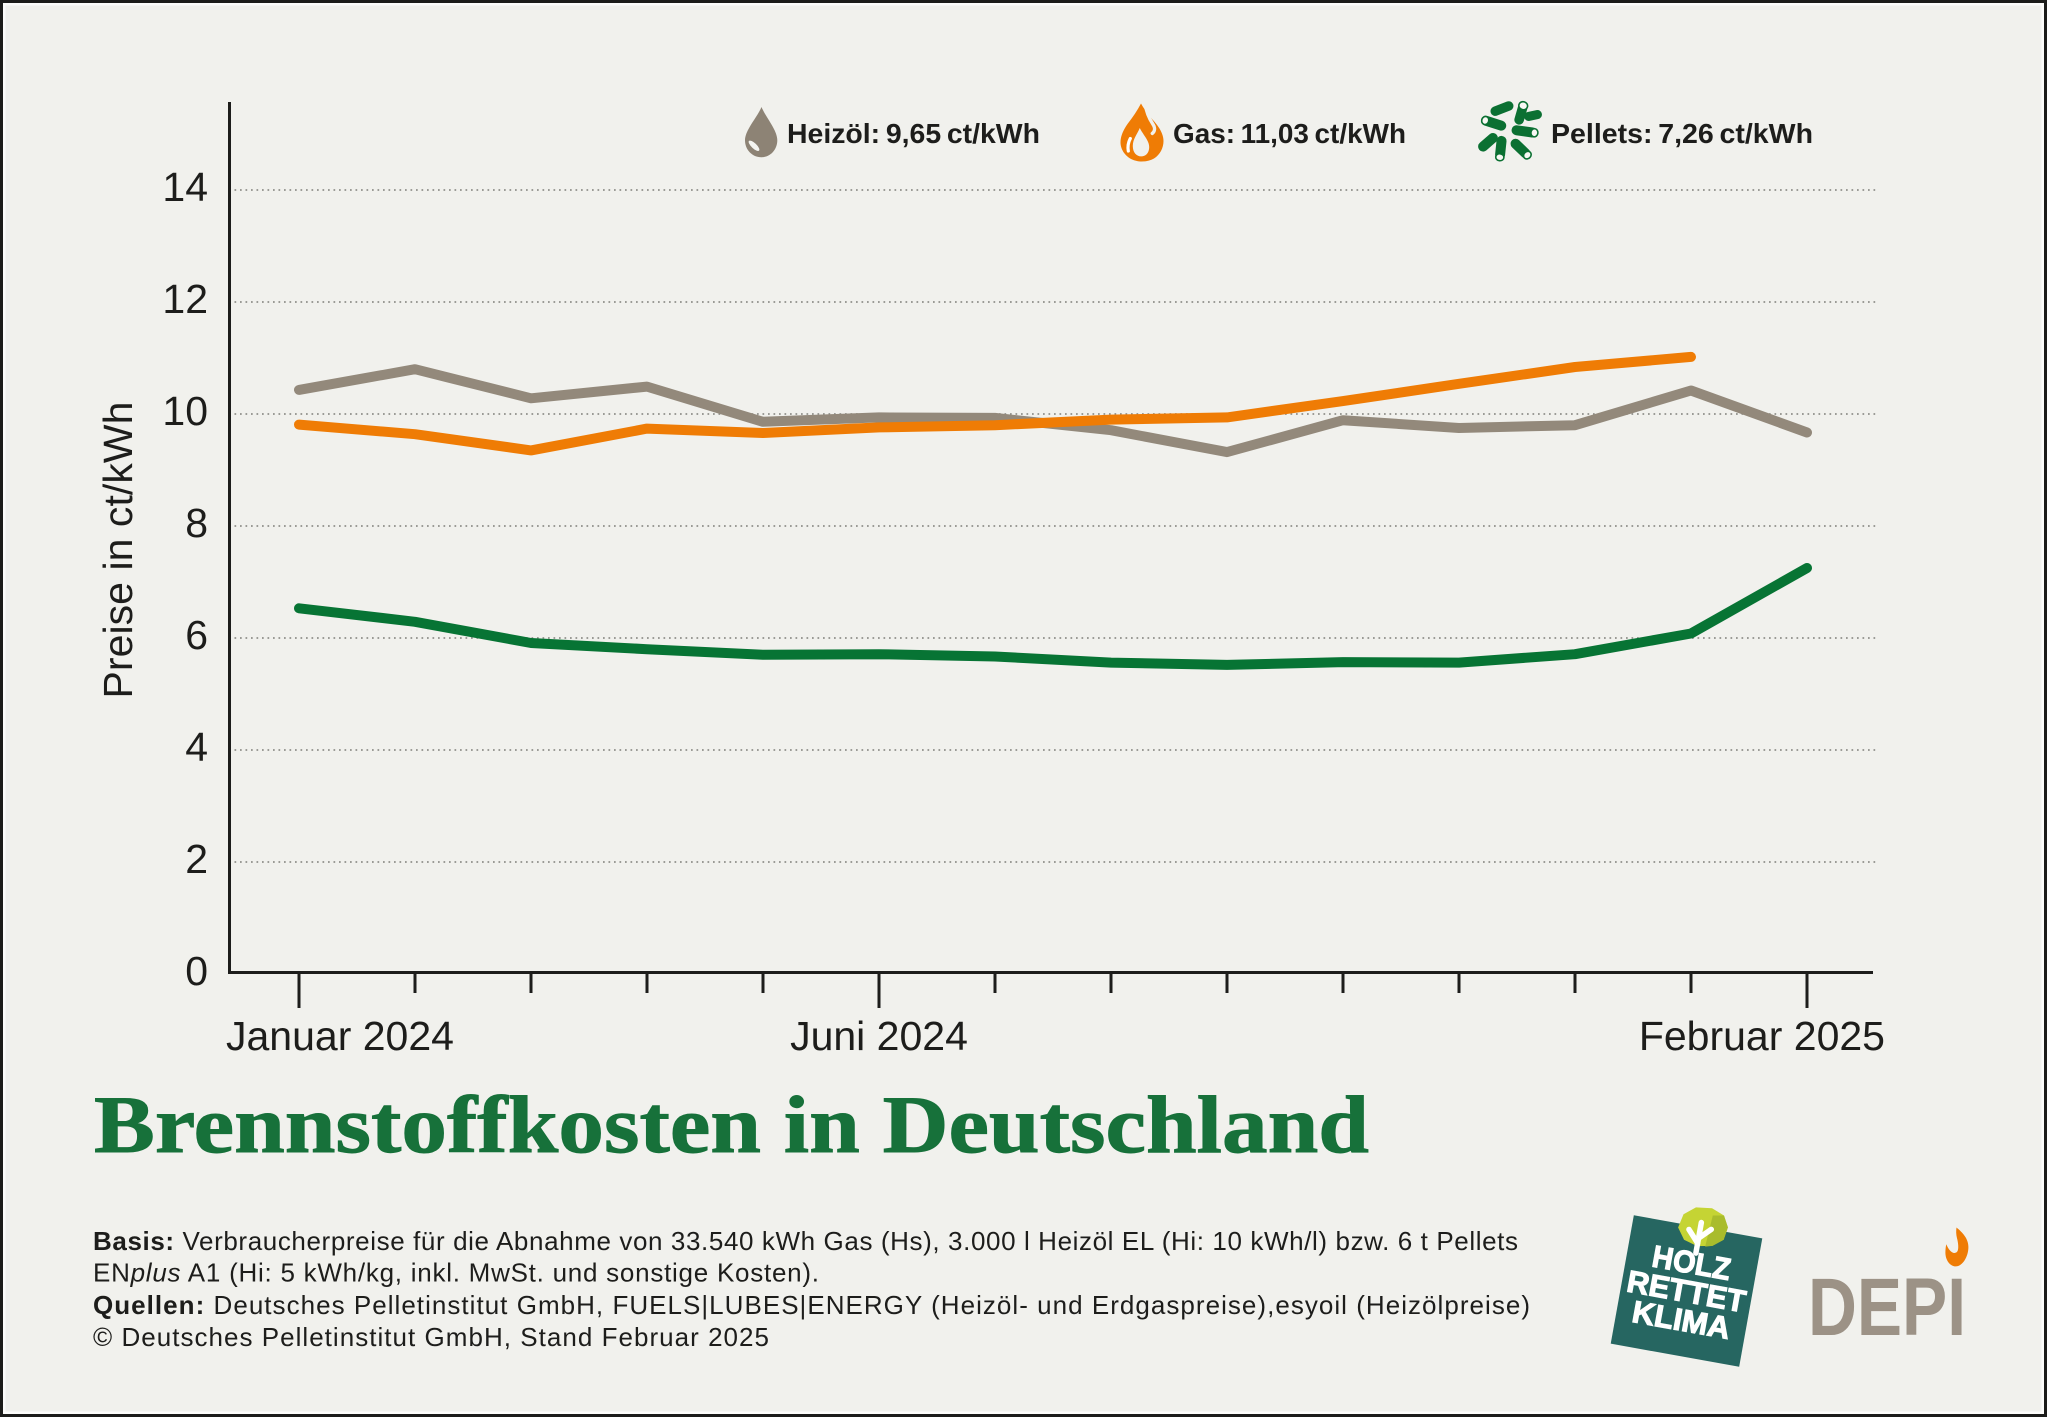 This screenshot has width=2047, height=1417. I want to click on svg-text: Juni 2024, so click(879, 1036).